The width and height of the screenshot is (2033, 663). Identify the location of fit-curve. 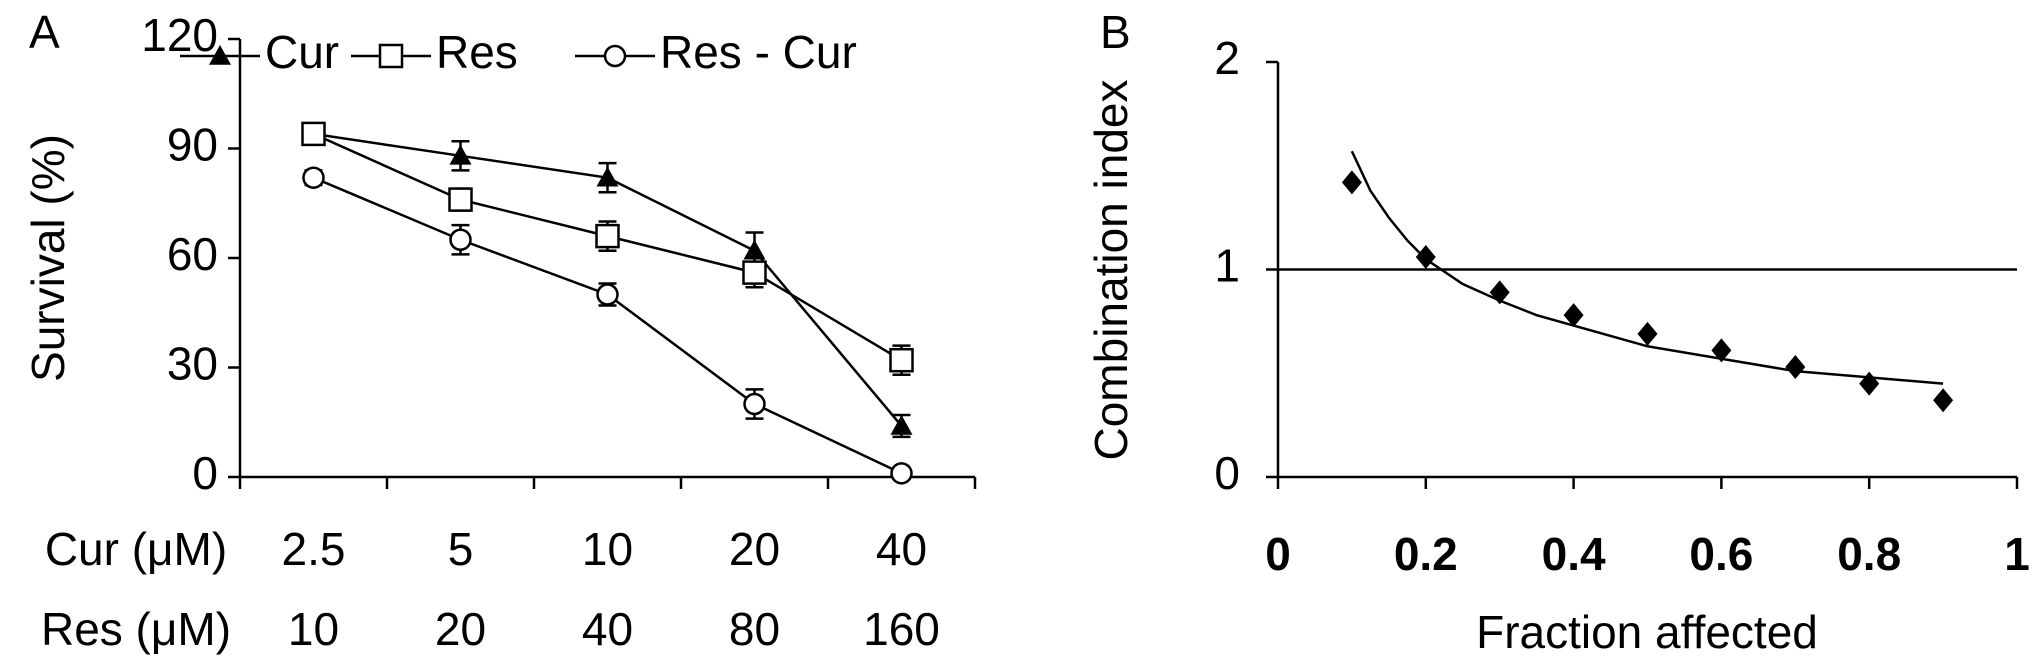
(1647, 267).